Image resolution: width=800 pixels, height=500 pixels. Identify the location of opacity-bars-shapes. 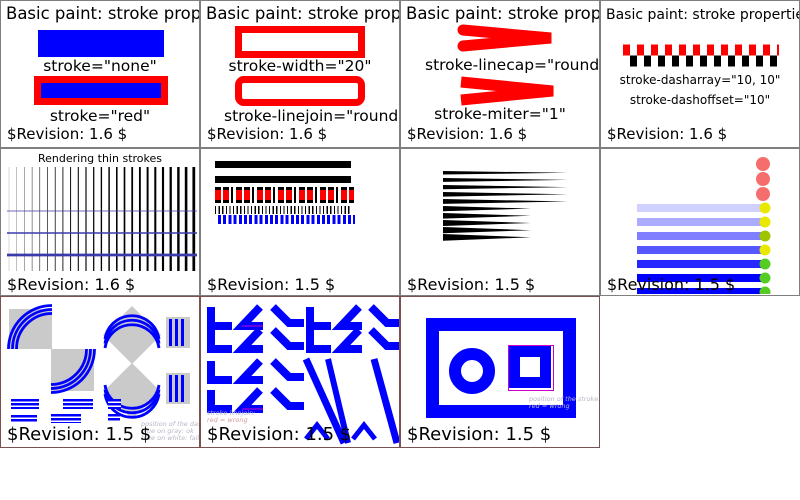
(704, 225).